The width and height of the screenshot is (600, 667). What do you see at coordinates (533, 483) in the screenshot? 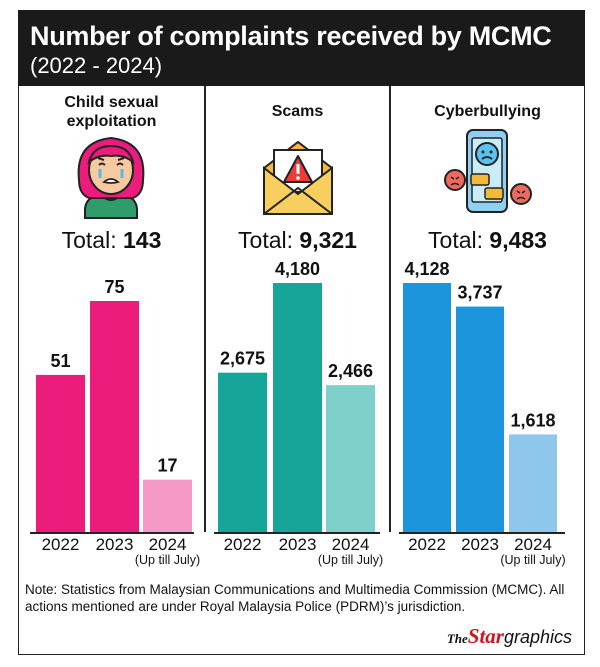
I see `bar-cyber-2024` at bounding box center [533, 483].